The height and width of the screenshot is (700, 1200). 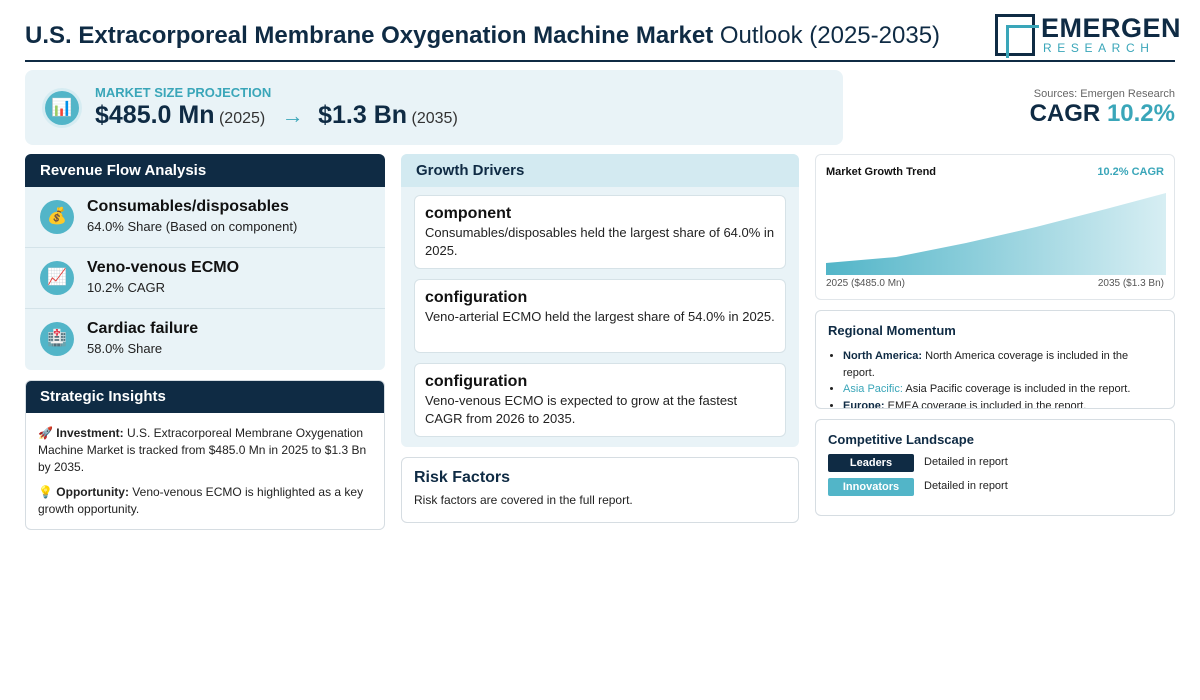 I want to click on competitive-row: Leaders Detailed in report, so click(x=995, y=466).